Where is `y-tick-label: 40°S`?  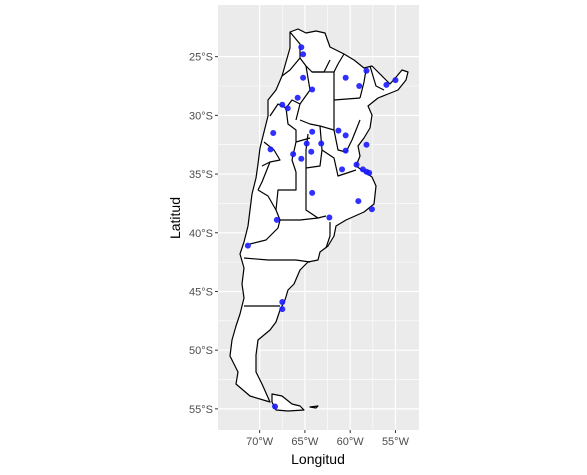
y-tick-label: 40°S is located at coordinates (201, 234).